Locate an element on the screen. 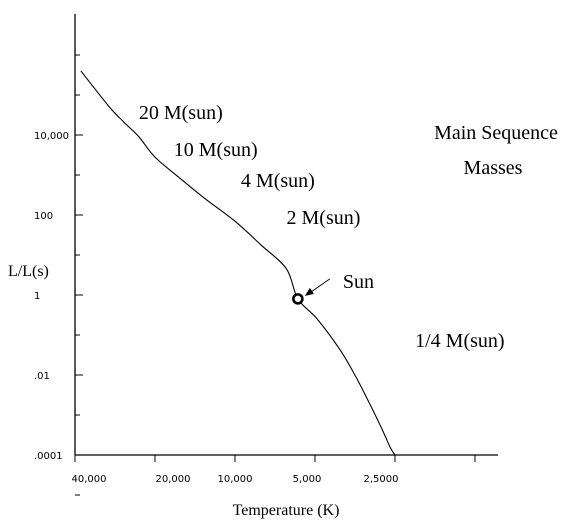 The height and width of the screenshot is (526, 586). y-tick-label: .01 is located at coordinates (42, 376).